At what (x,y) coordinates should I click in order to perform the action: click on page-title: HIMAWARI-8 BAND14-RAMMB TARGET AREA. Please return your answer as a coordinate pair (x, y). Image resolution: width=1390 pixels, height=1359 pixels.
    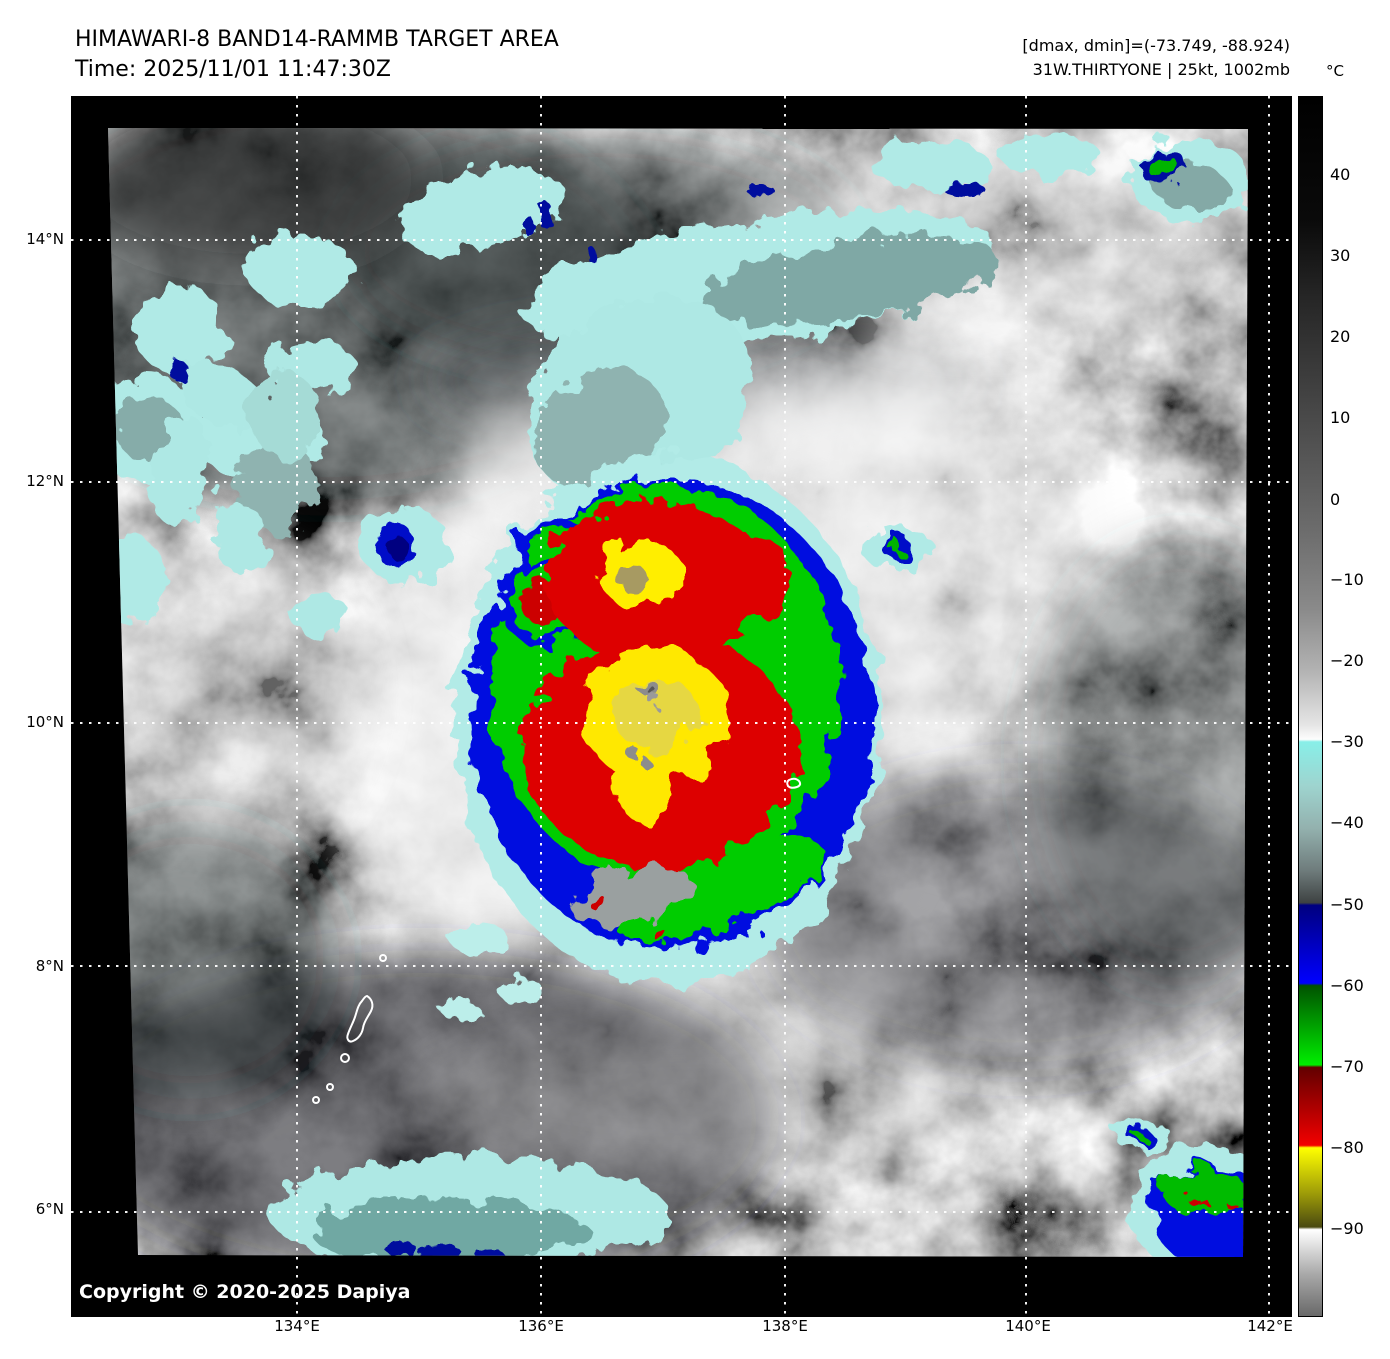
    Looking at the image, I should click on (317, 39).